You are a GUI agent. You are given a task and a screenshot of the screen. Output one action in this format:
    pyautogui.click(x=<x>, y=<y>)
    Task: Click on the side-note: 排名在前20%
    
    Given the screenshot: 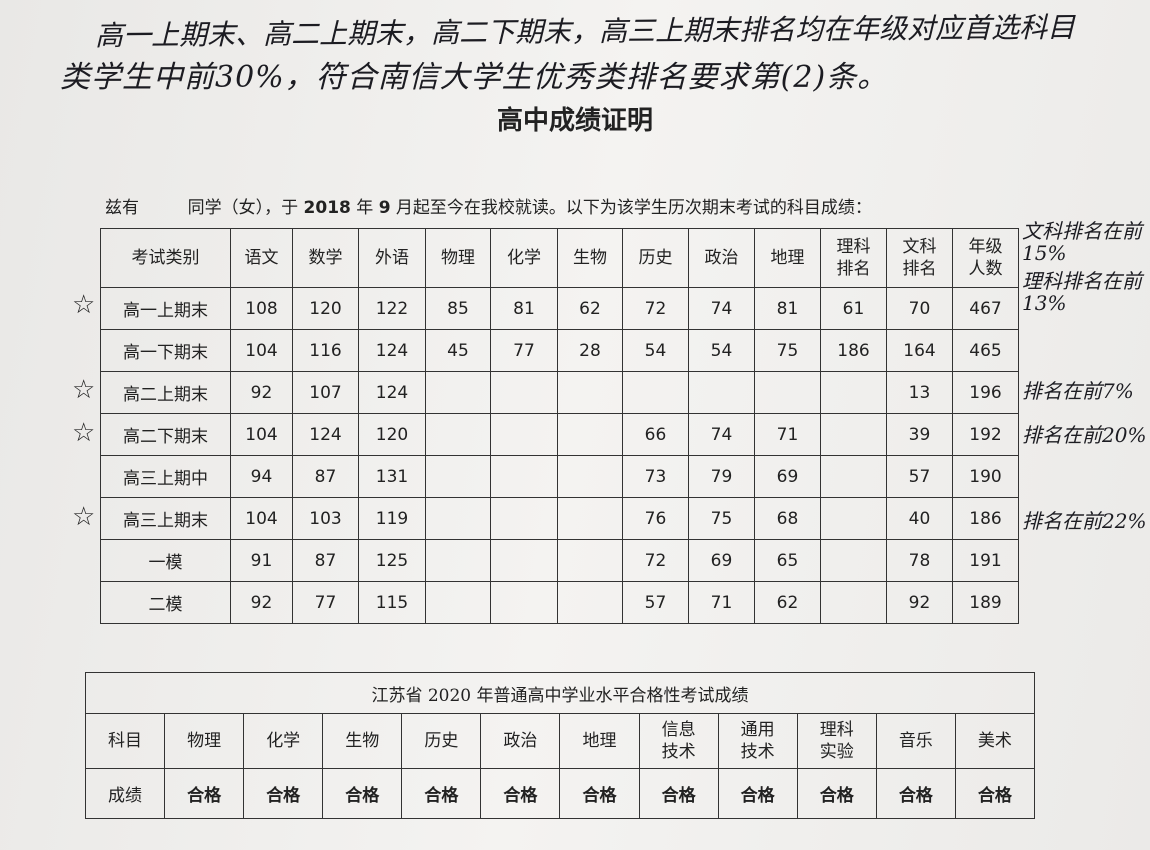 What is the action you would take?
    pyautogui.click(x=1084, y=435)
    